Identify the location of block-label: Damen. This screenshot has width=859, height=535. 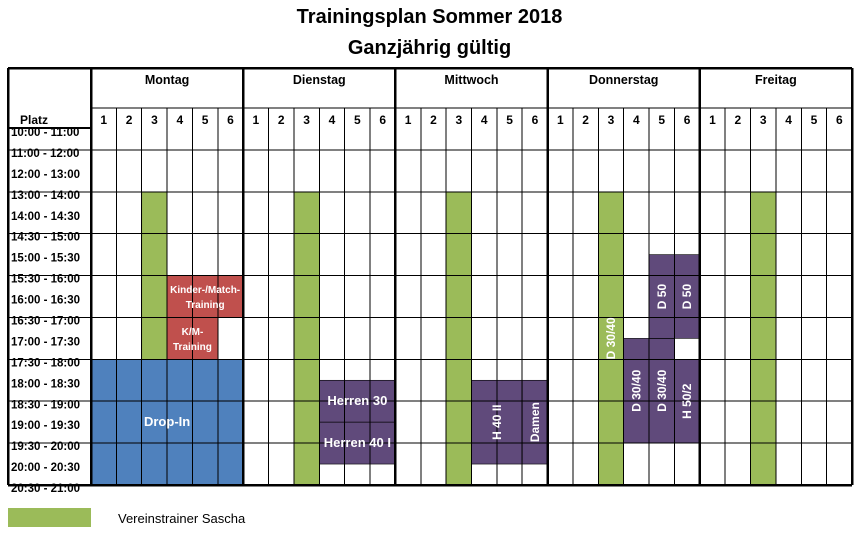
(535, 422).